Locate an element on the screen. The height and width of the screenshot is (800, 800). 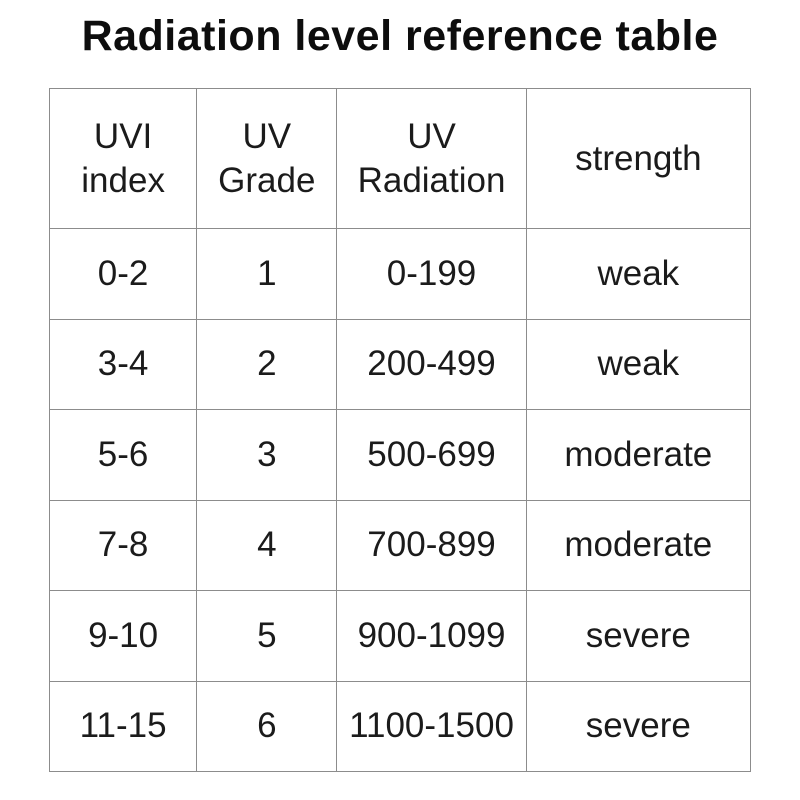
column-header-uv-radiation: UV Radiation is located at coordinates (431, 158).